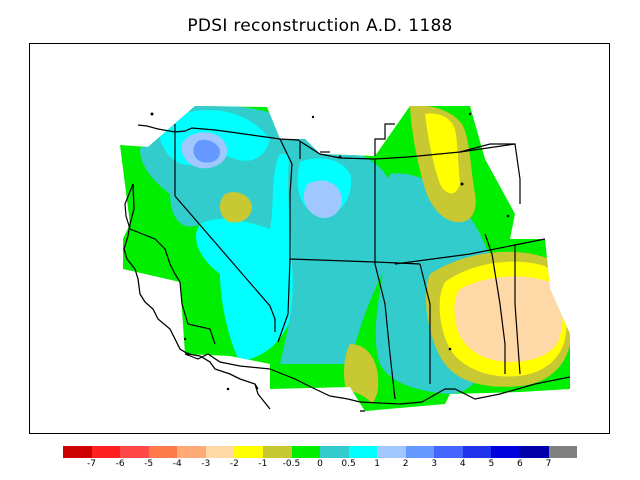 The width and height of the screenshot is (640, 480). Describe the element at coordinates (377, 464) in the screenshot. I see `colorbar-tick-label: 1` at that location.